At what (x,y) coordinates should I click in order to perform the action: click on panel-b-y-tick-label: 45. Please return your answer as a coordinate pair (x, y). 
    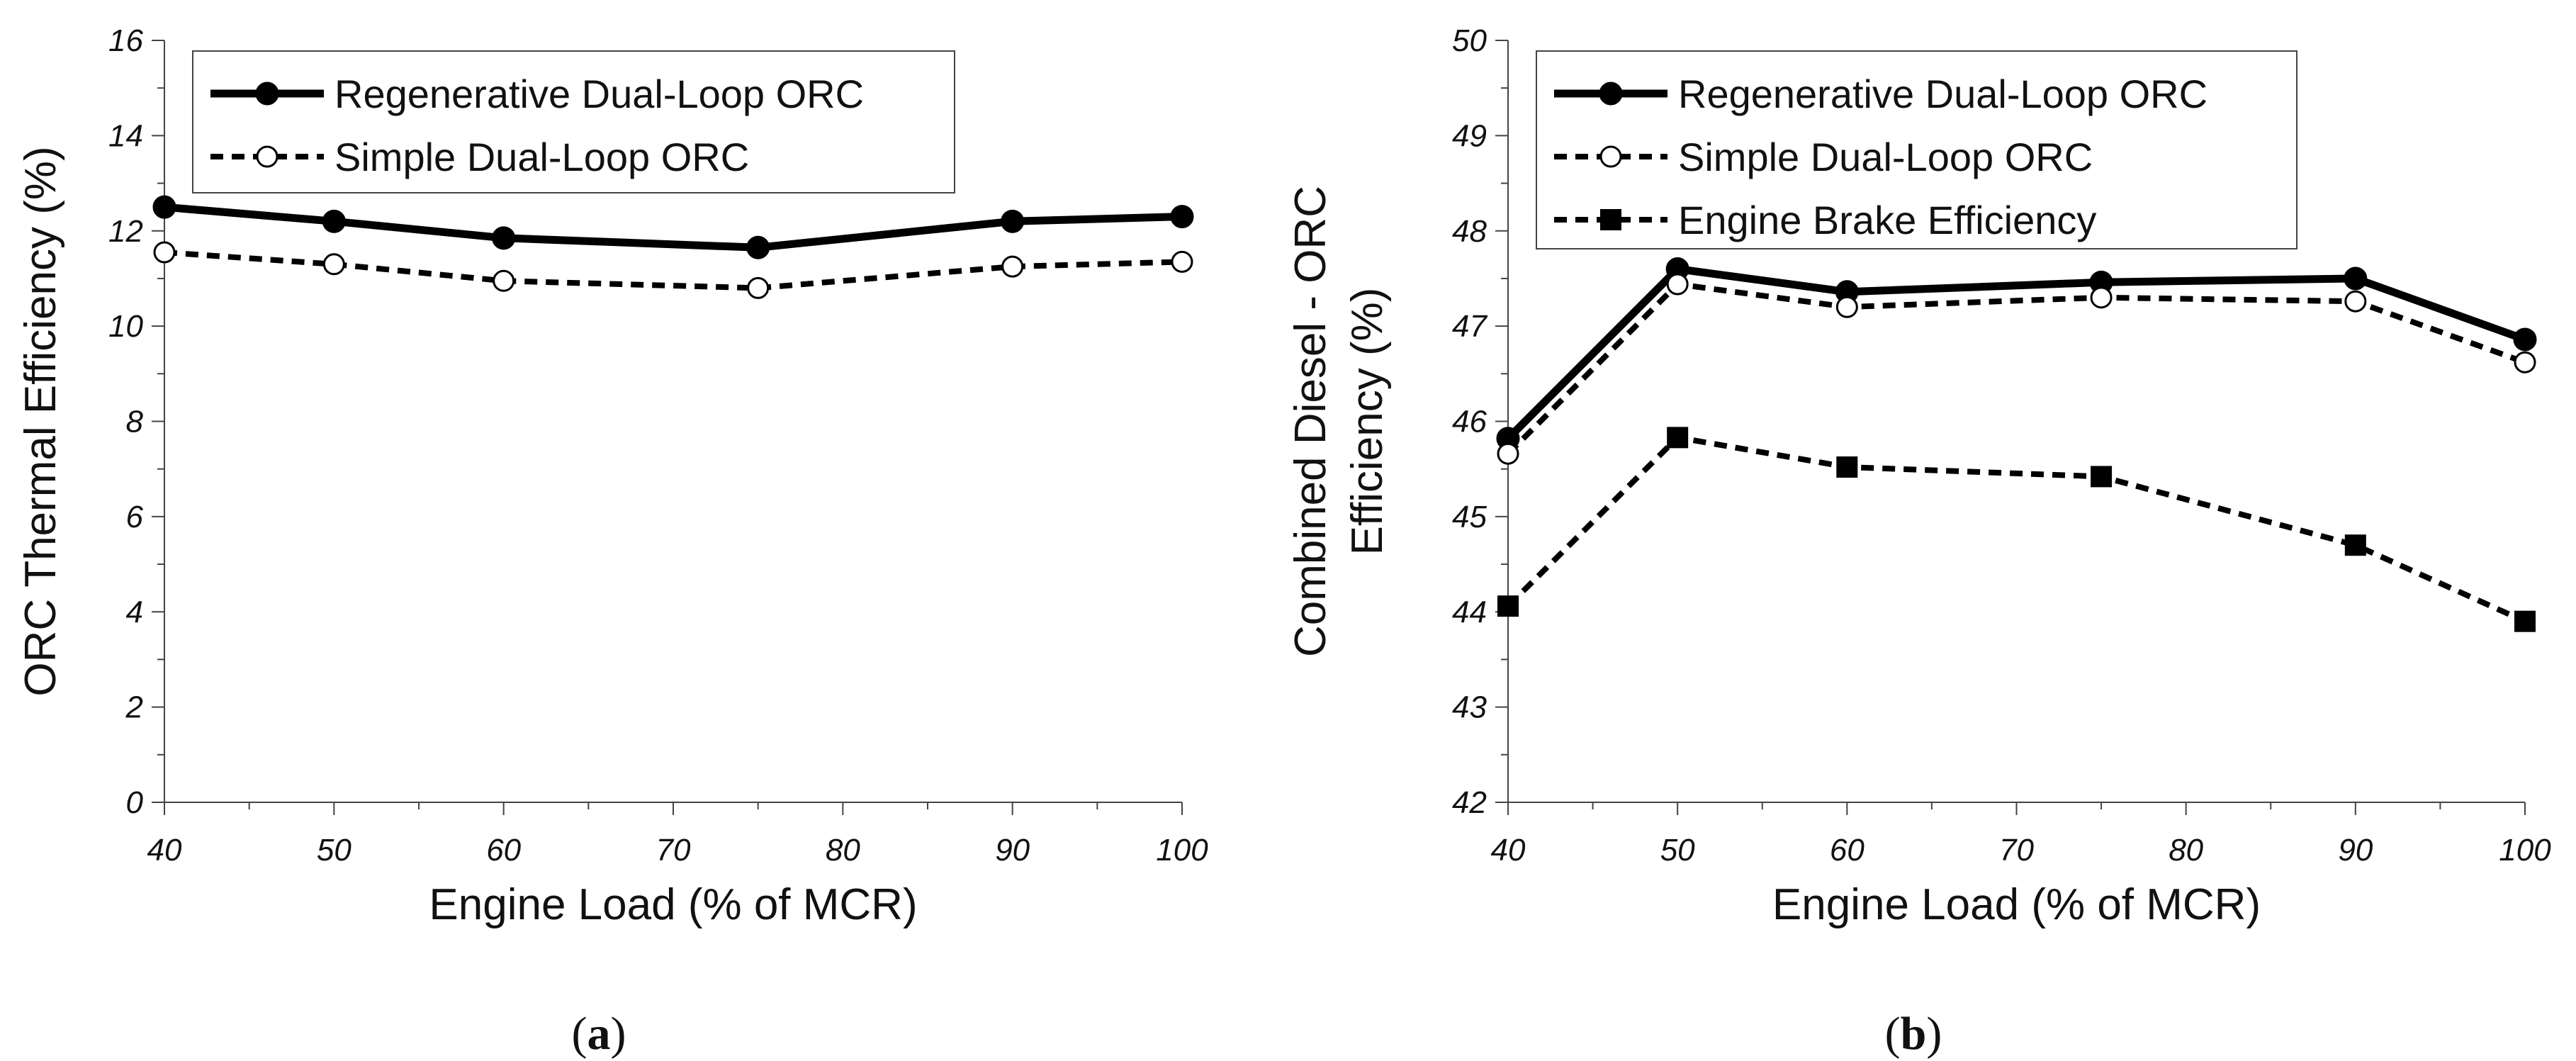
    Looking at the image, I should click on (1469, 517).